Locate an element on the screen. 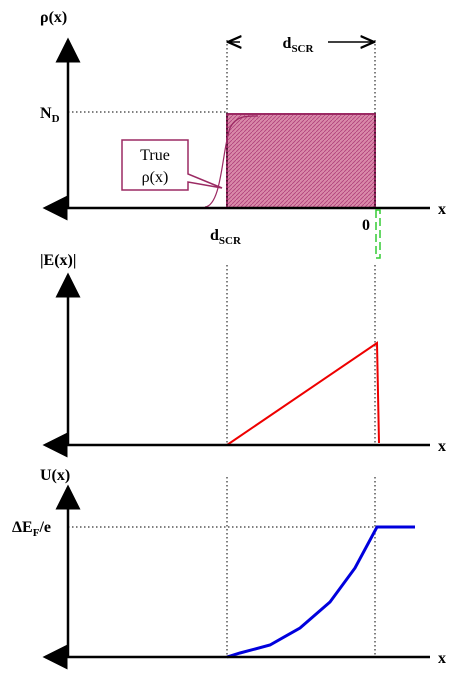 Image resolution: width=460 pixels, height=675 pixels. origin-label: 0 is located at coordinates (366, 225).